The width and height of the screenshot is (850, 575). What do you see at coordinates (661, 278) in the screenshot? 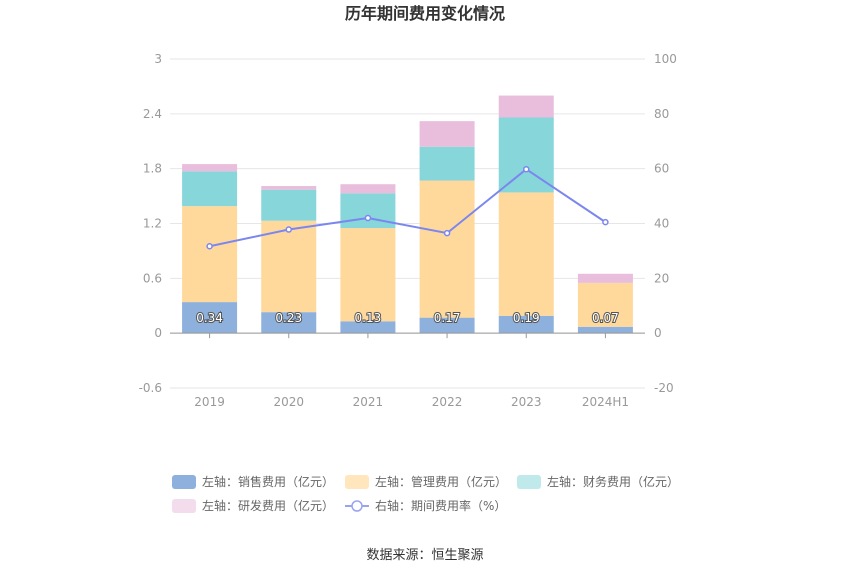
I see `y-right-tick-label: 20` at bounding box center [661, 278].